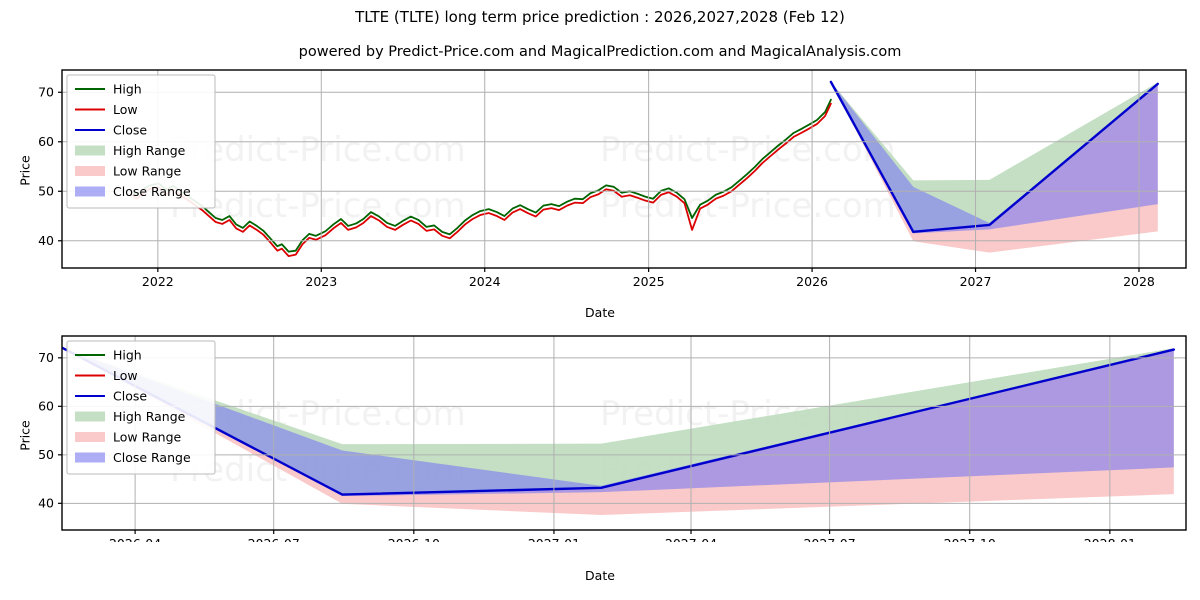 The height and width of the screenshot is (600, 1200). Describe the element at coordinates (829, 539) in the screenshot. I see `x-tick-label: 2027-07` at that location.